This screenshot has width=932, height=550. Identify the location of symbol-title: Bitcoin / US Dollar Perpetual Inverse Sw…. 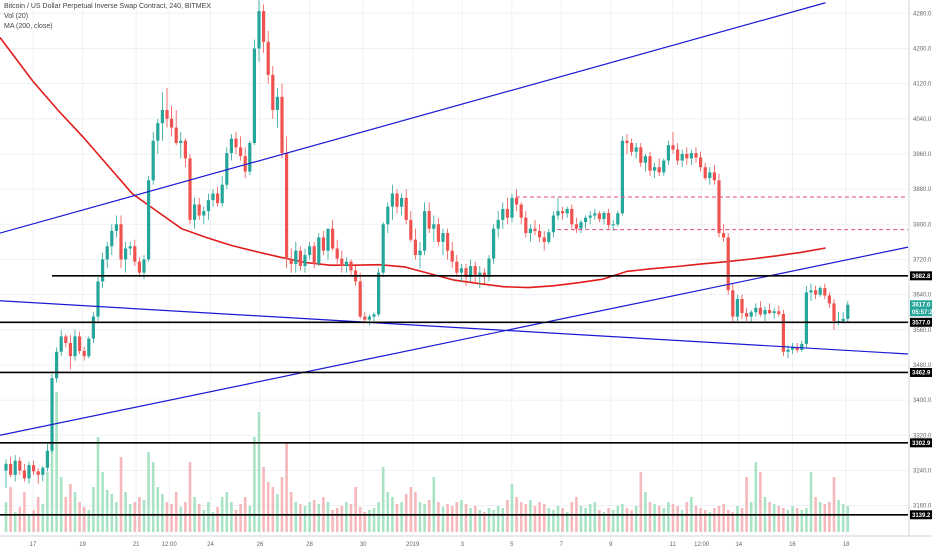
(107, 6).